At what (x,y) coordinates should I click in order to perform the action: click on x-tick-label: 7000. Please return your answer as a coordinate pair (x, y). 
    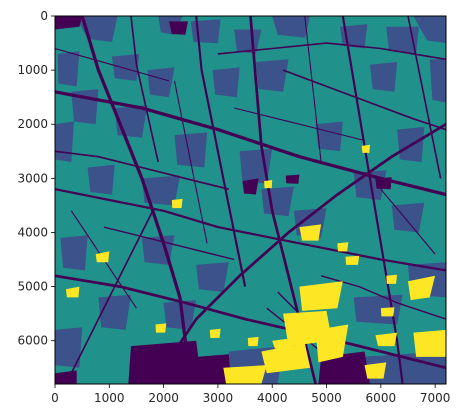
    Looking at the image, I should click on (435, 398).